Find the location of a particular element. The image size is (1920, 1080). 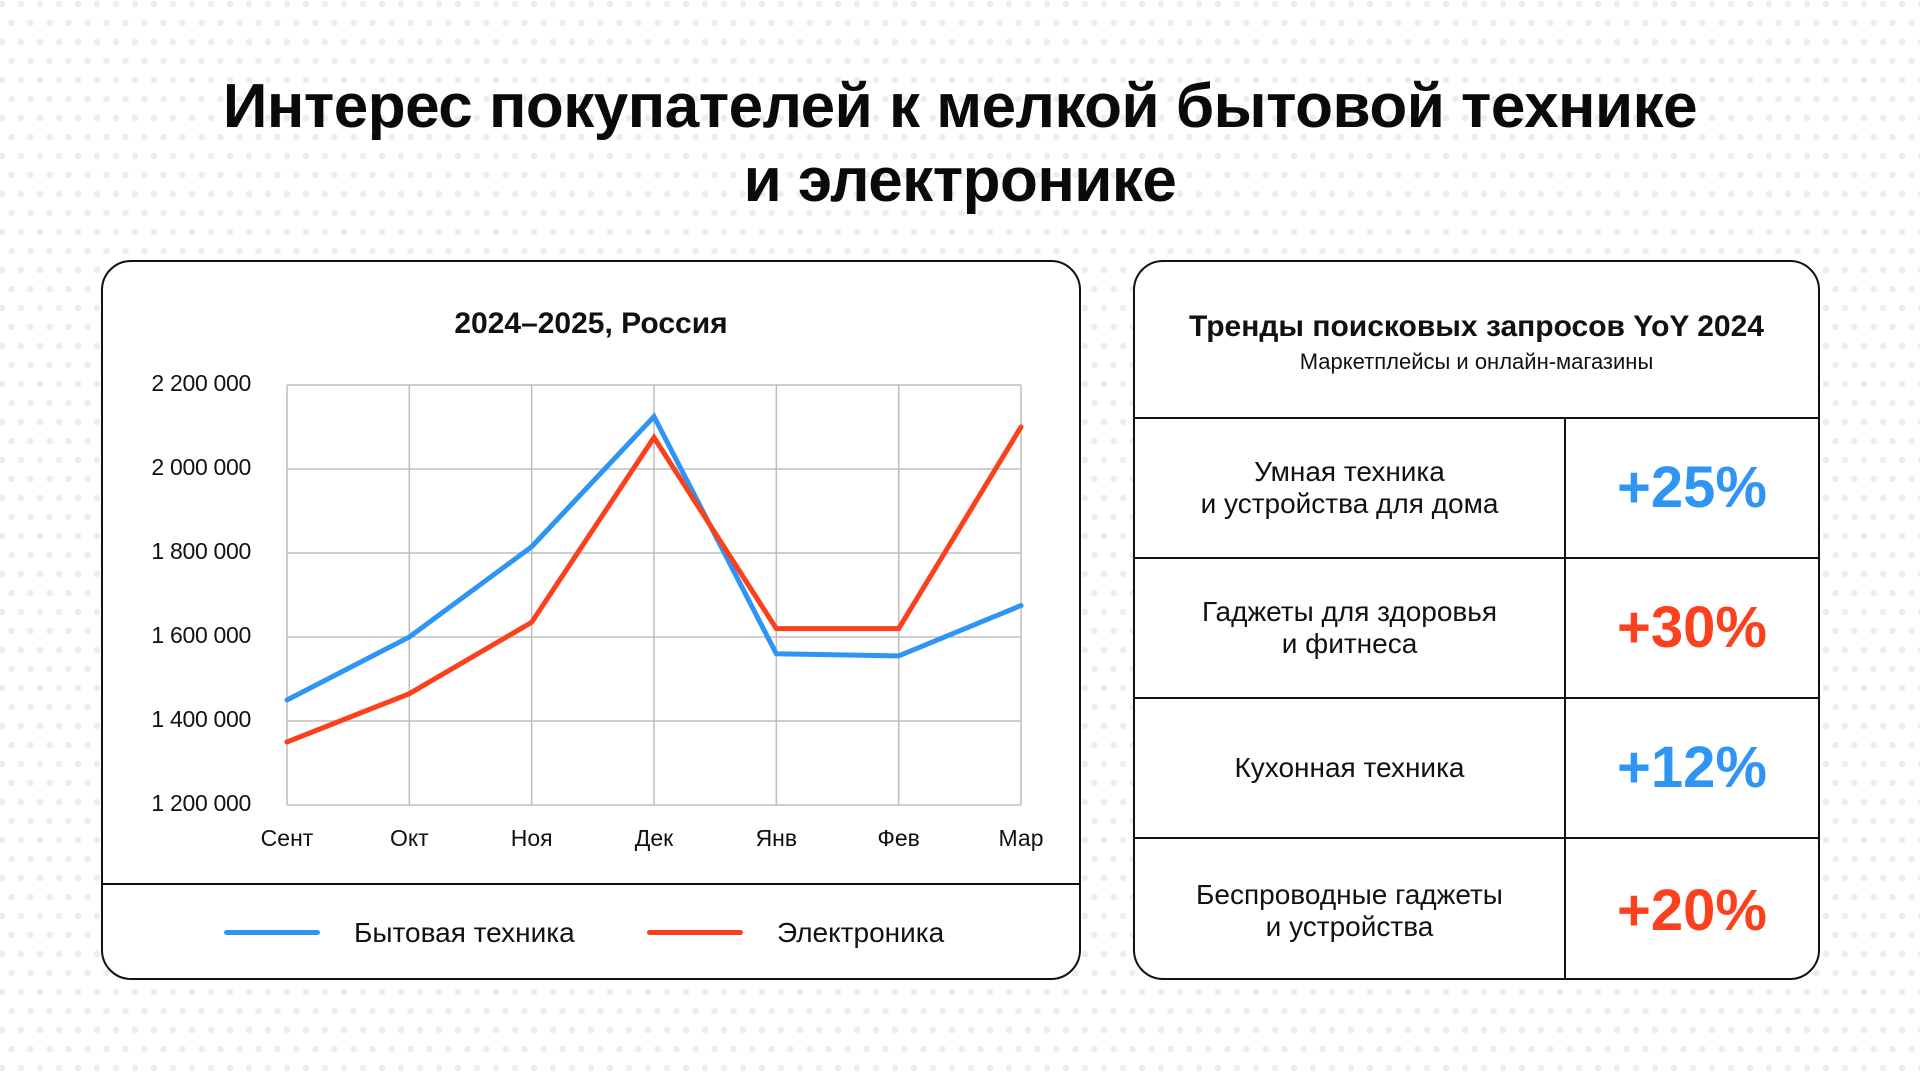

category-name: Умная техника и устройства для дома is located at coordinates (1350, 488).